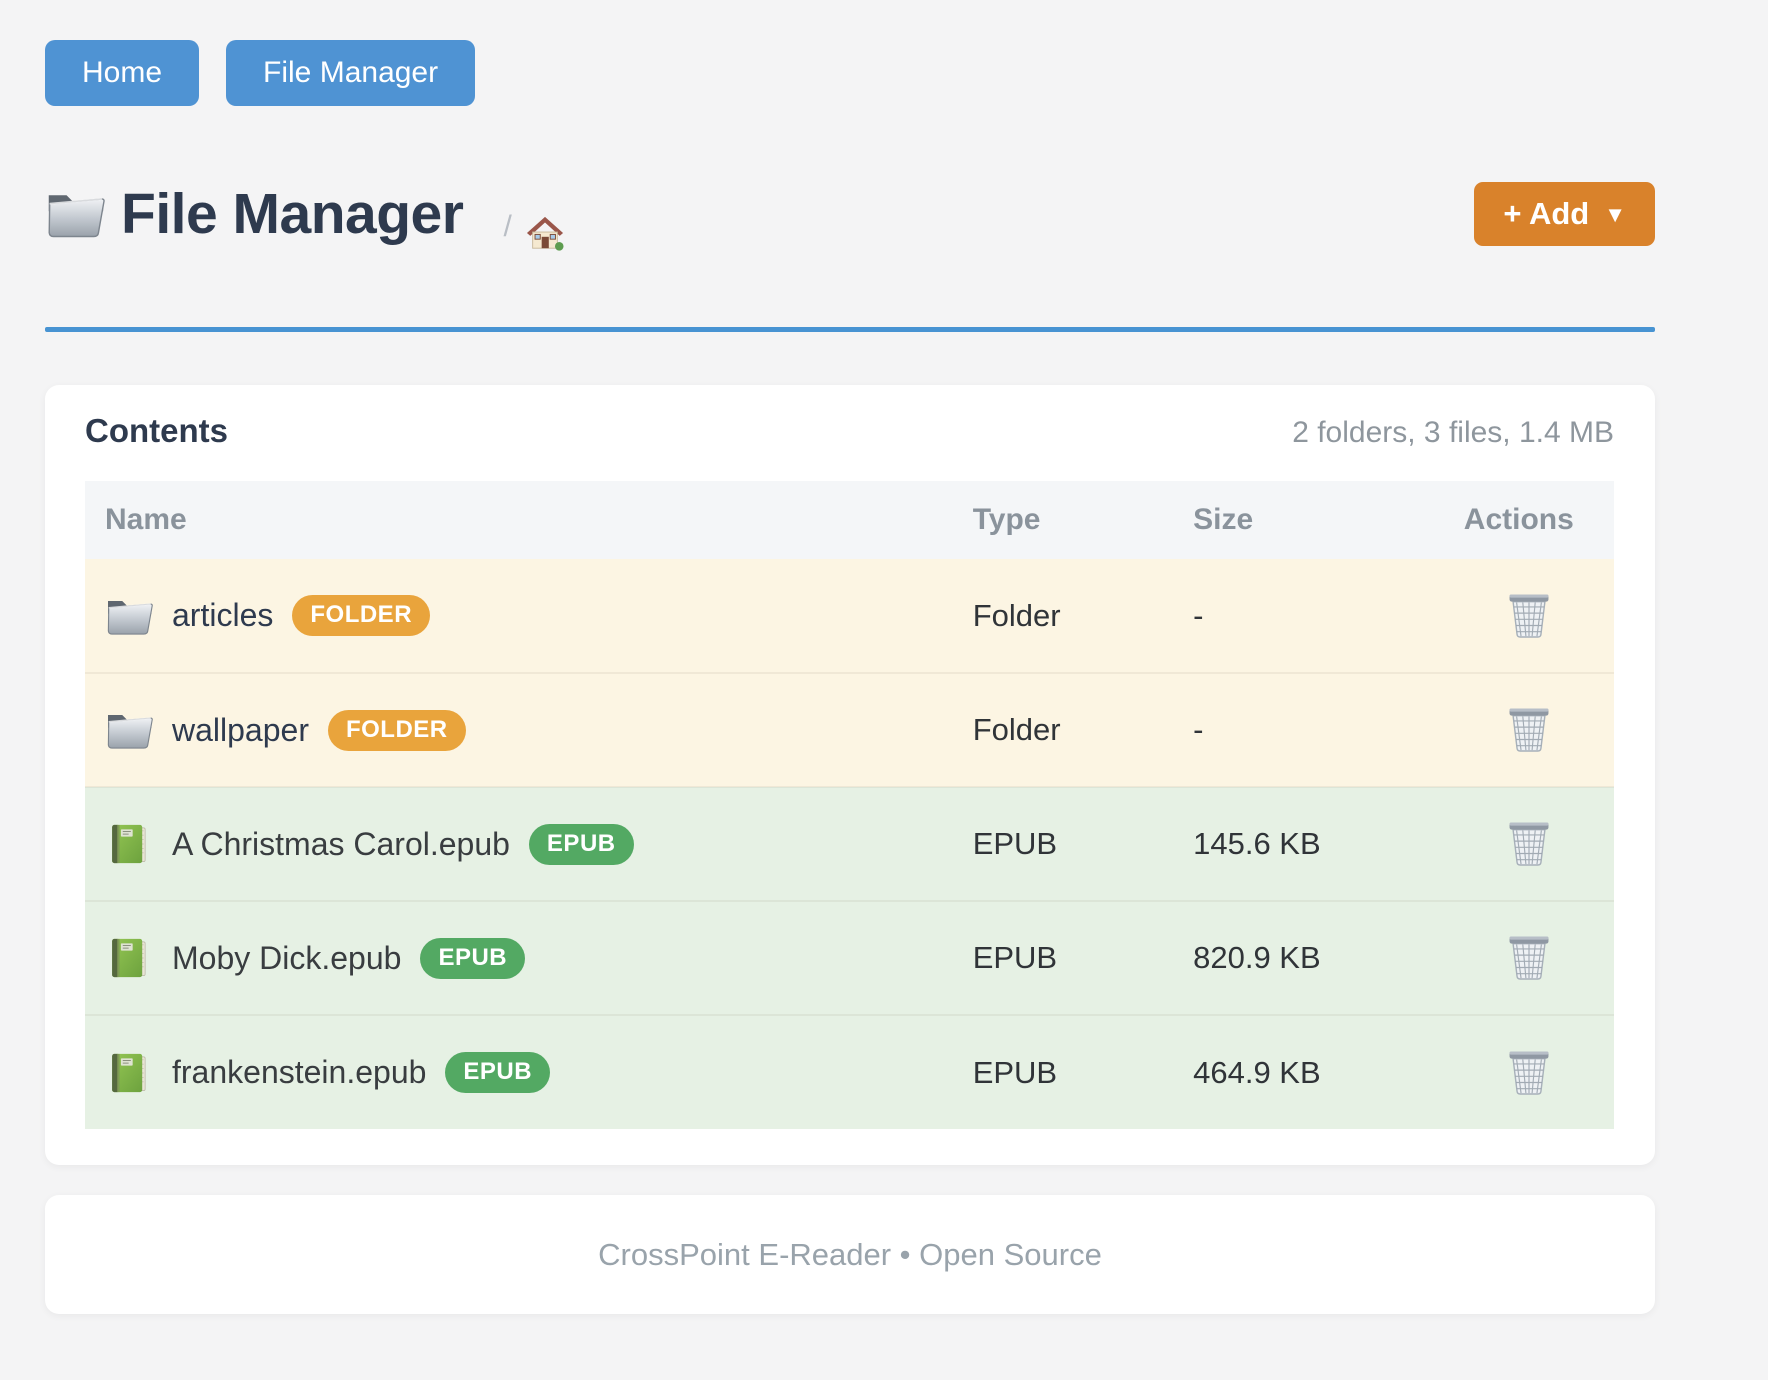 Image resolution: width=1768 pixels, height=1380 pixels. What do you see at coordinates (519, 520) in the screenshot?
I see `column-header-name: Name` at bounding box center [519, 520].